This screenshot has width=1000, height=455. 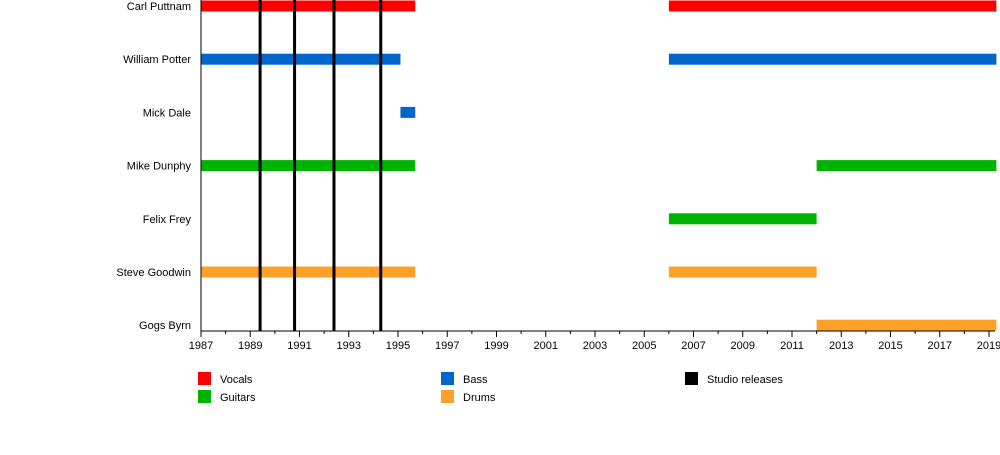 What do you see at coordinates (153, 273) in the screenshot?
I see `member-label: Steve Goodwin` at bounding box center [153, 273].